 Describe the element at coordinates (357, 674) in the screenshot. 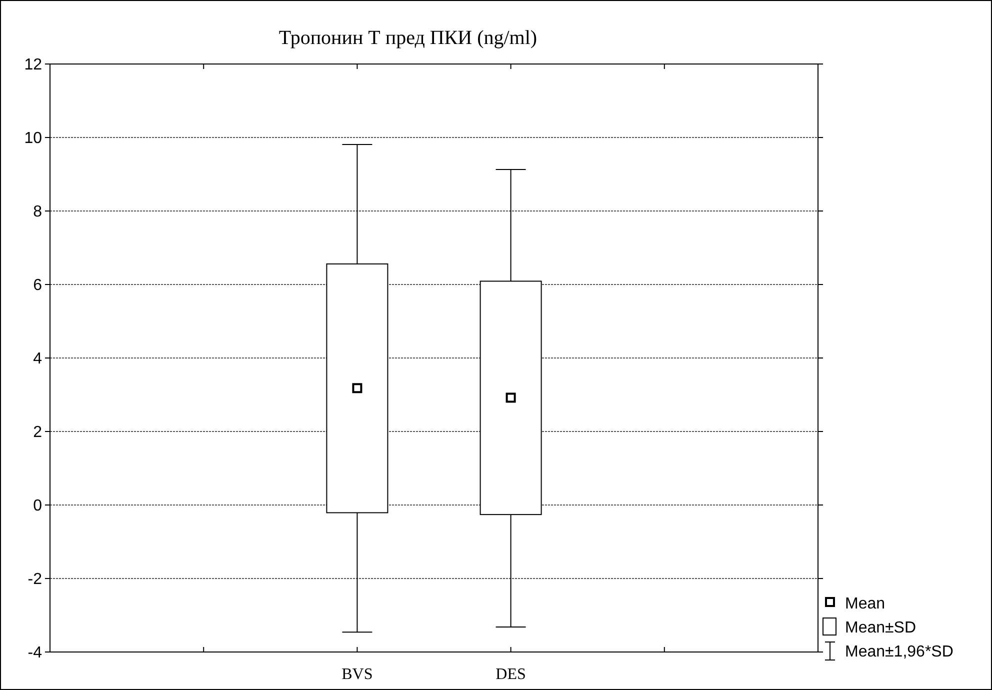

I see `x-tick-label: BVS` at that location.